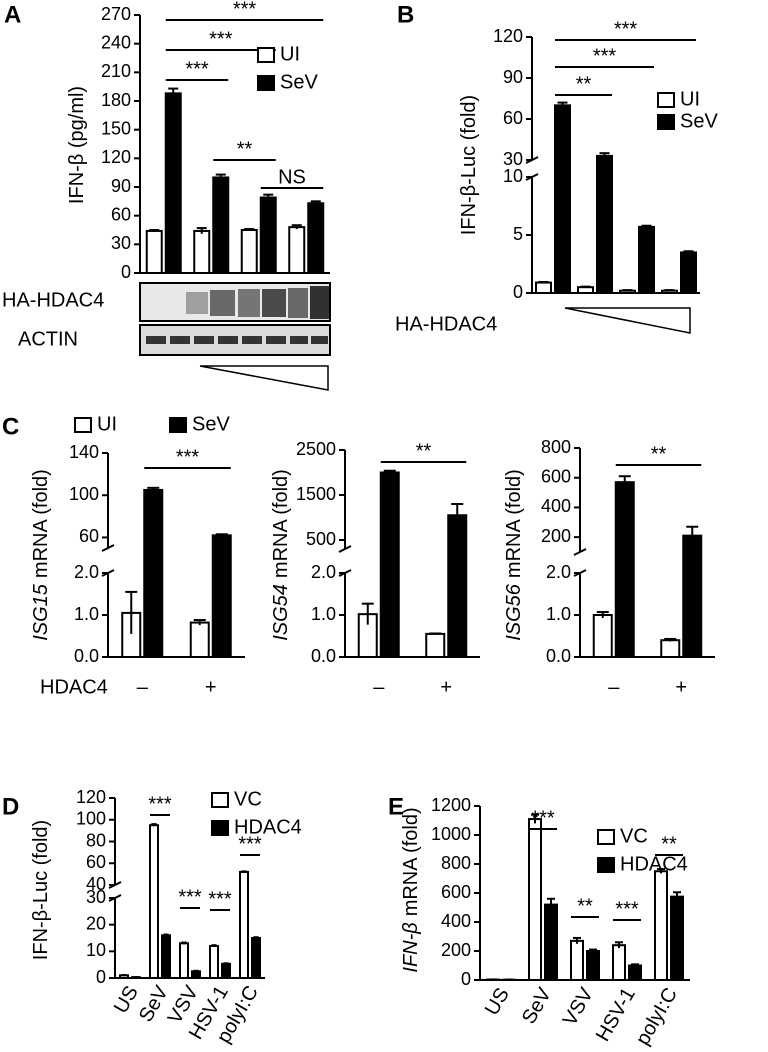 The width and height of the screenshot is (768, 1052). Describe the element at coordinates (497, 1001) in the screenshot. I see `x-tick-label: US` at that location.